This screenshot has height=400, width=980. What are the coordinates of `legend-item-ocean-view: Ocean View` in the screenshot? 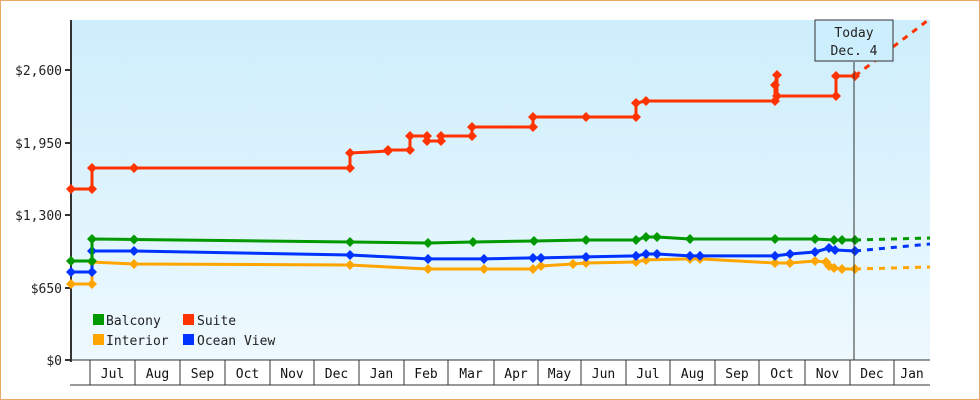 It's located at (229, 341).